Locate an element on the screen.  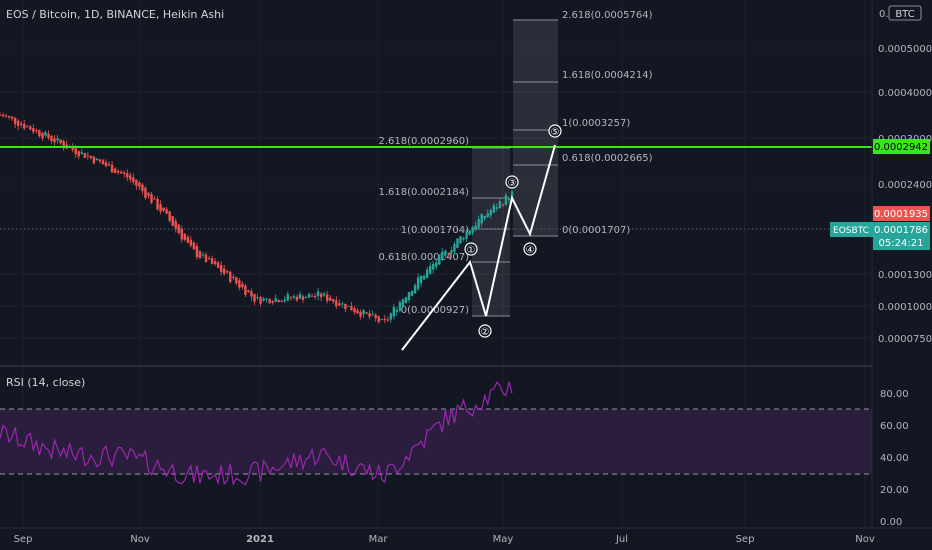
red-level-tag is located at coordinates (901, 213).